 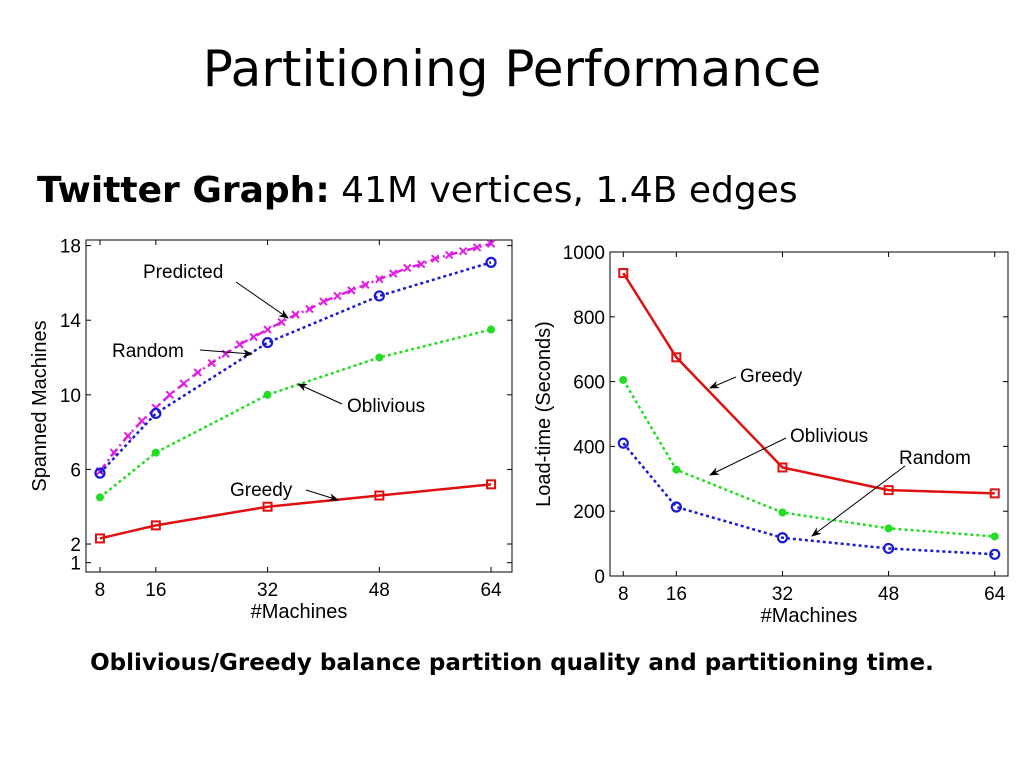 I want to click on y-tick-label: 200, so click(x=589, y=512).